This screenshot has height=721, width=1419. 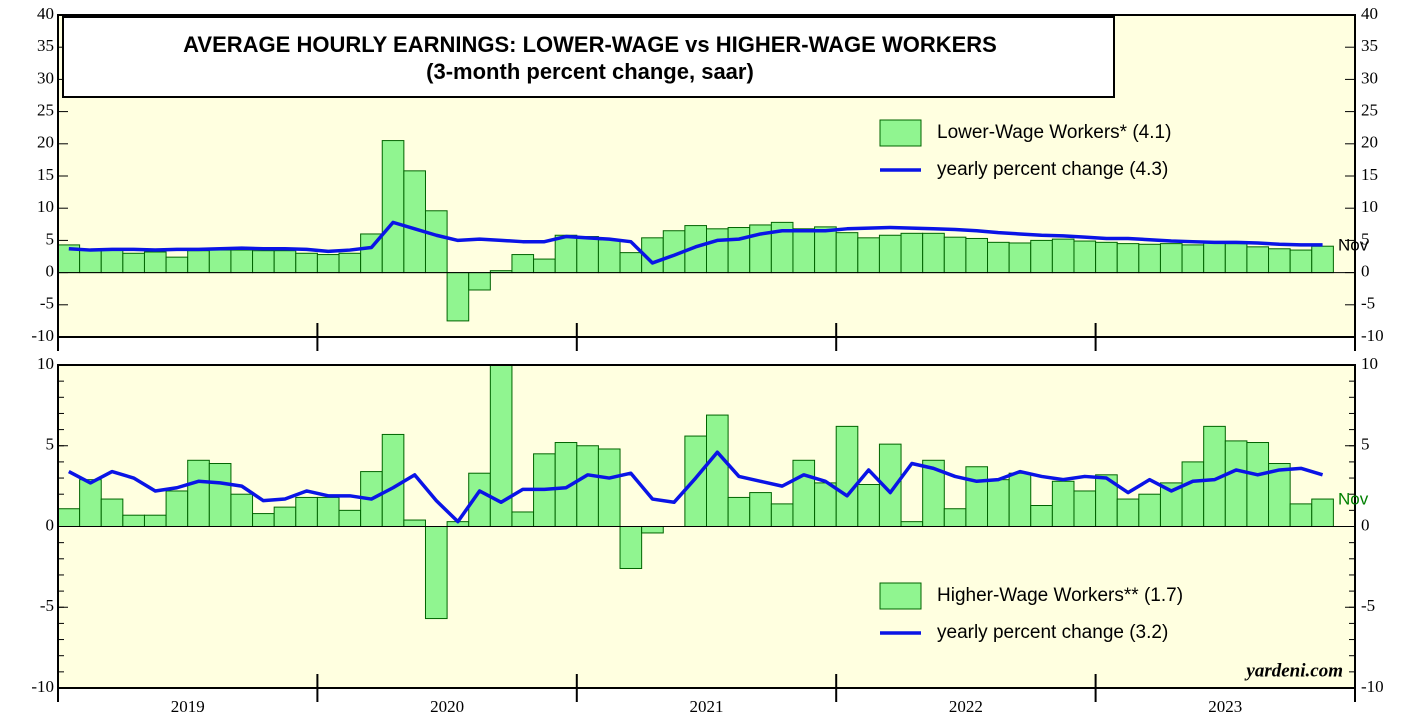 I want to click on x-tick-label: 2022, so click(x=966, y=706).